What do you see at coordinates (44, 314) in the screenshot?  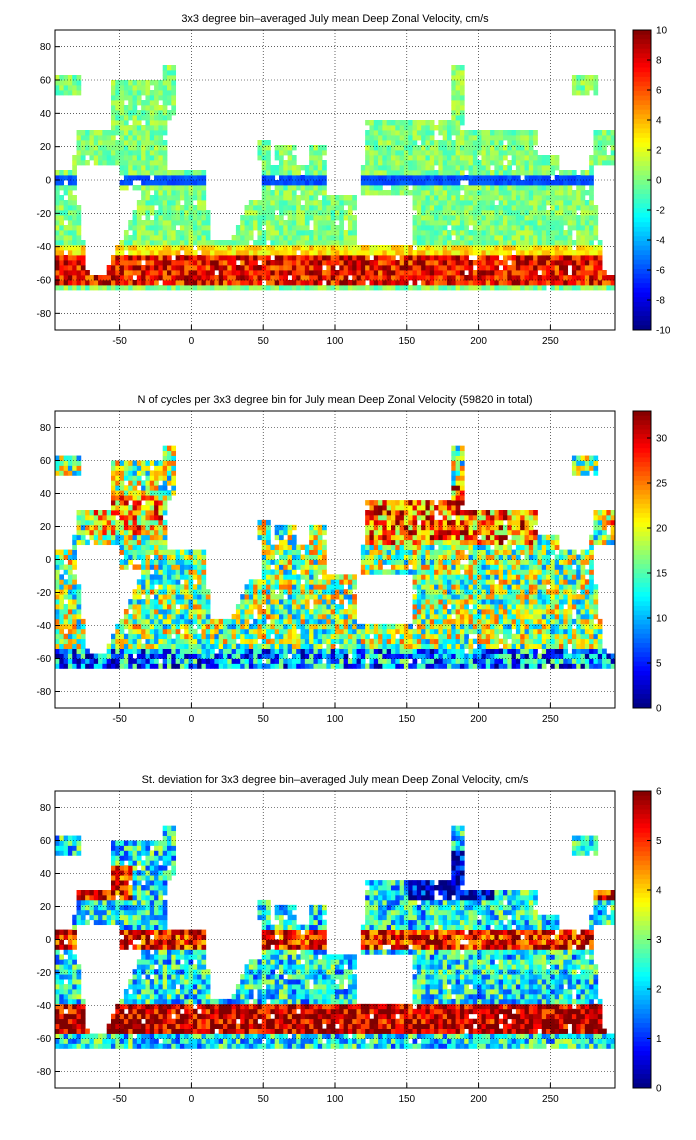 I see `y-tick-label: -80` at bounding box center [44, 314].